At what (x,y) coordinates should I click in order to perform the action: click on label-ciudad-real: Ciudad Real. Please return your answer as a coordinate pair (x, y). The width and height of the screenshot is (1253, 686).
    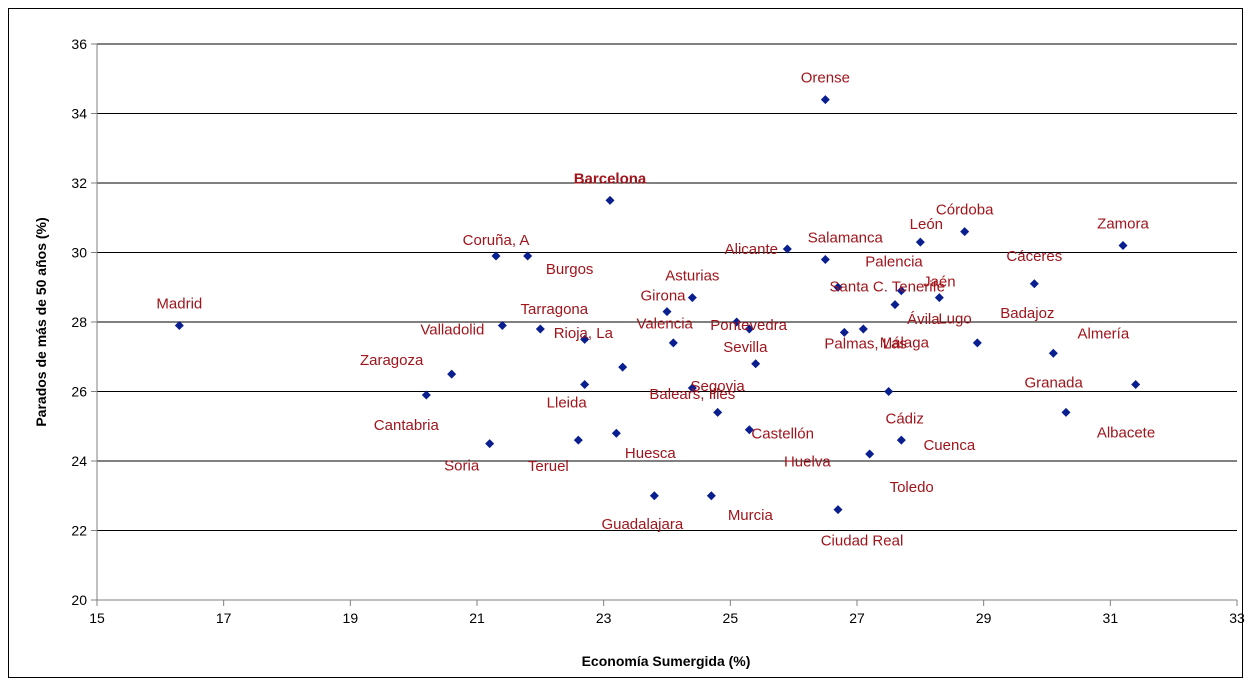
    Looking at the image, I should click on (862, 541).